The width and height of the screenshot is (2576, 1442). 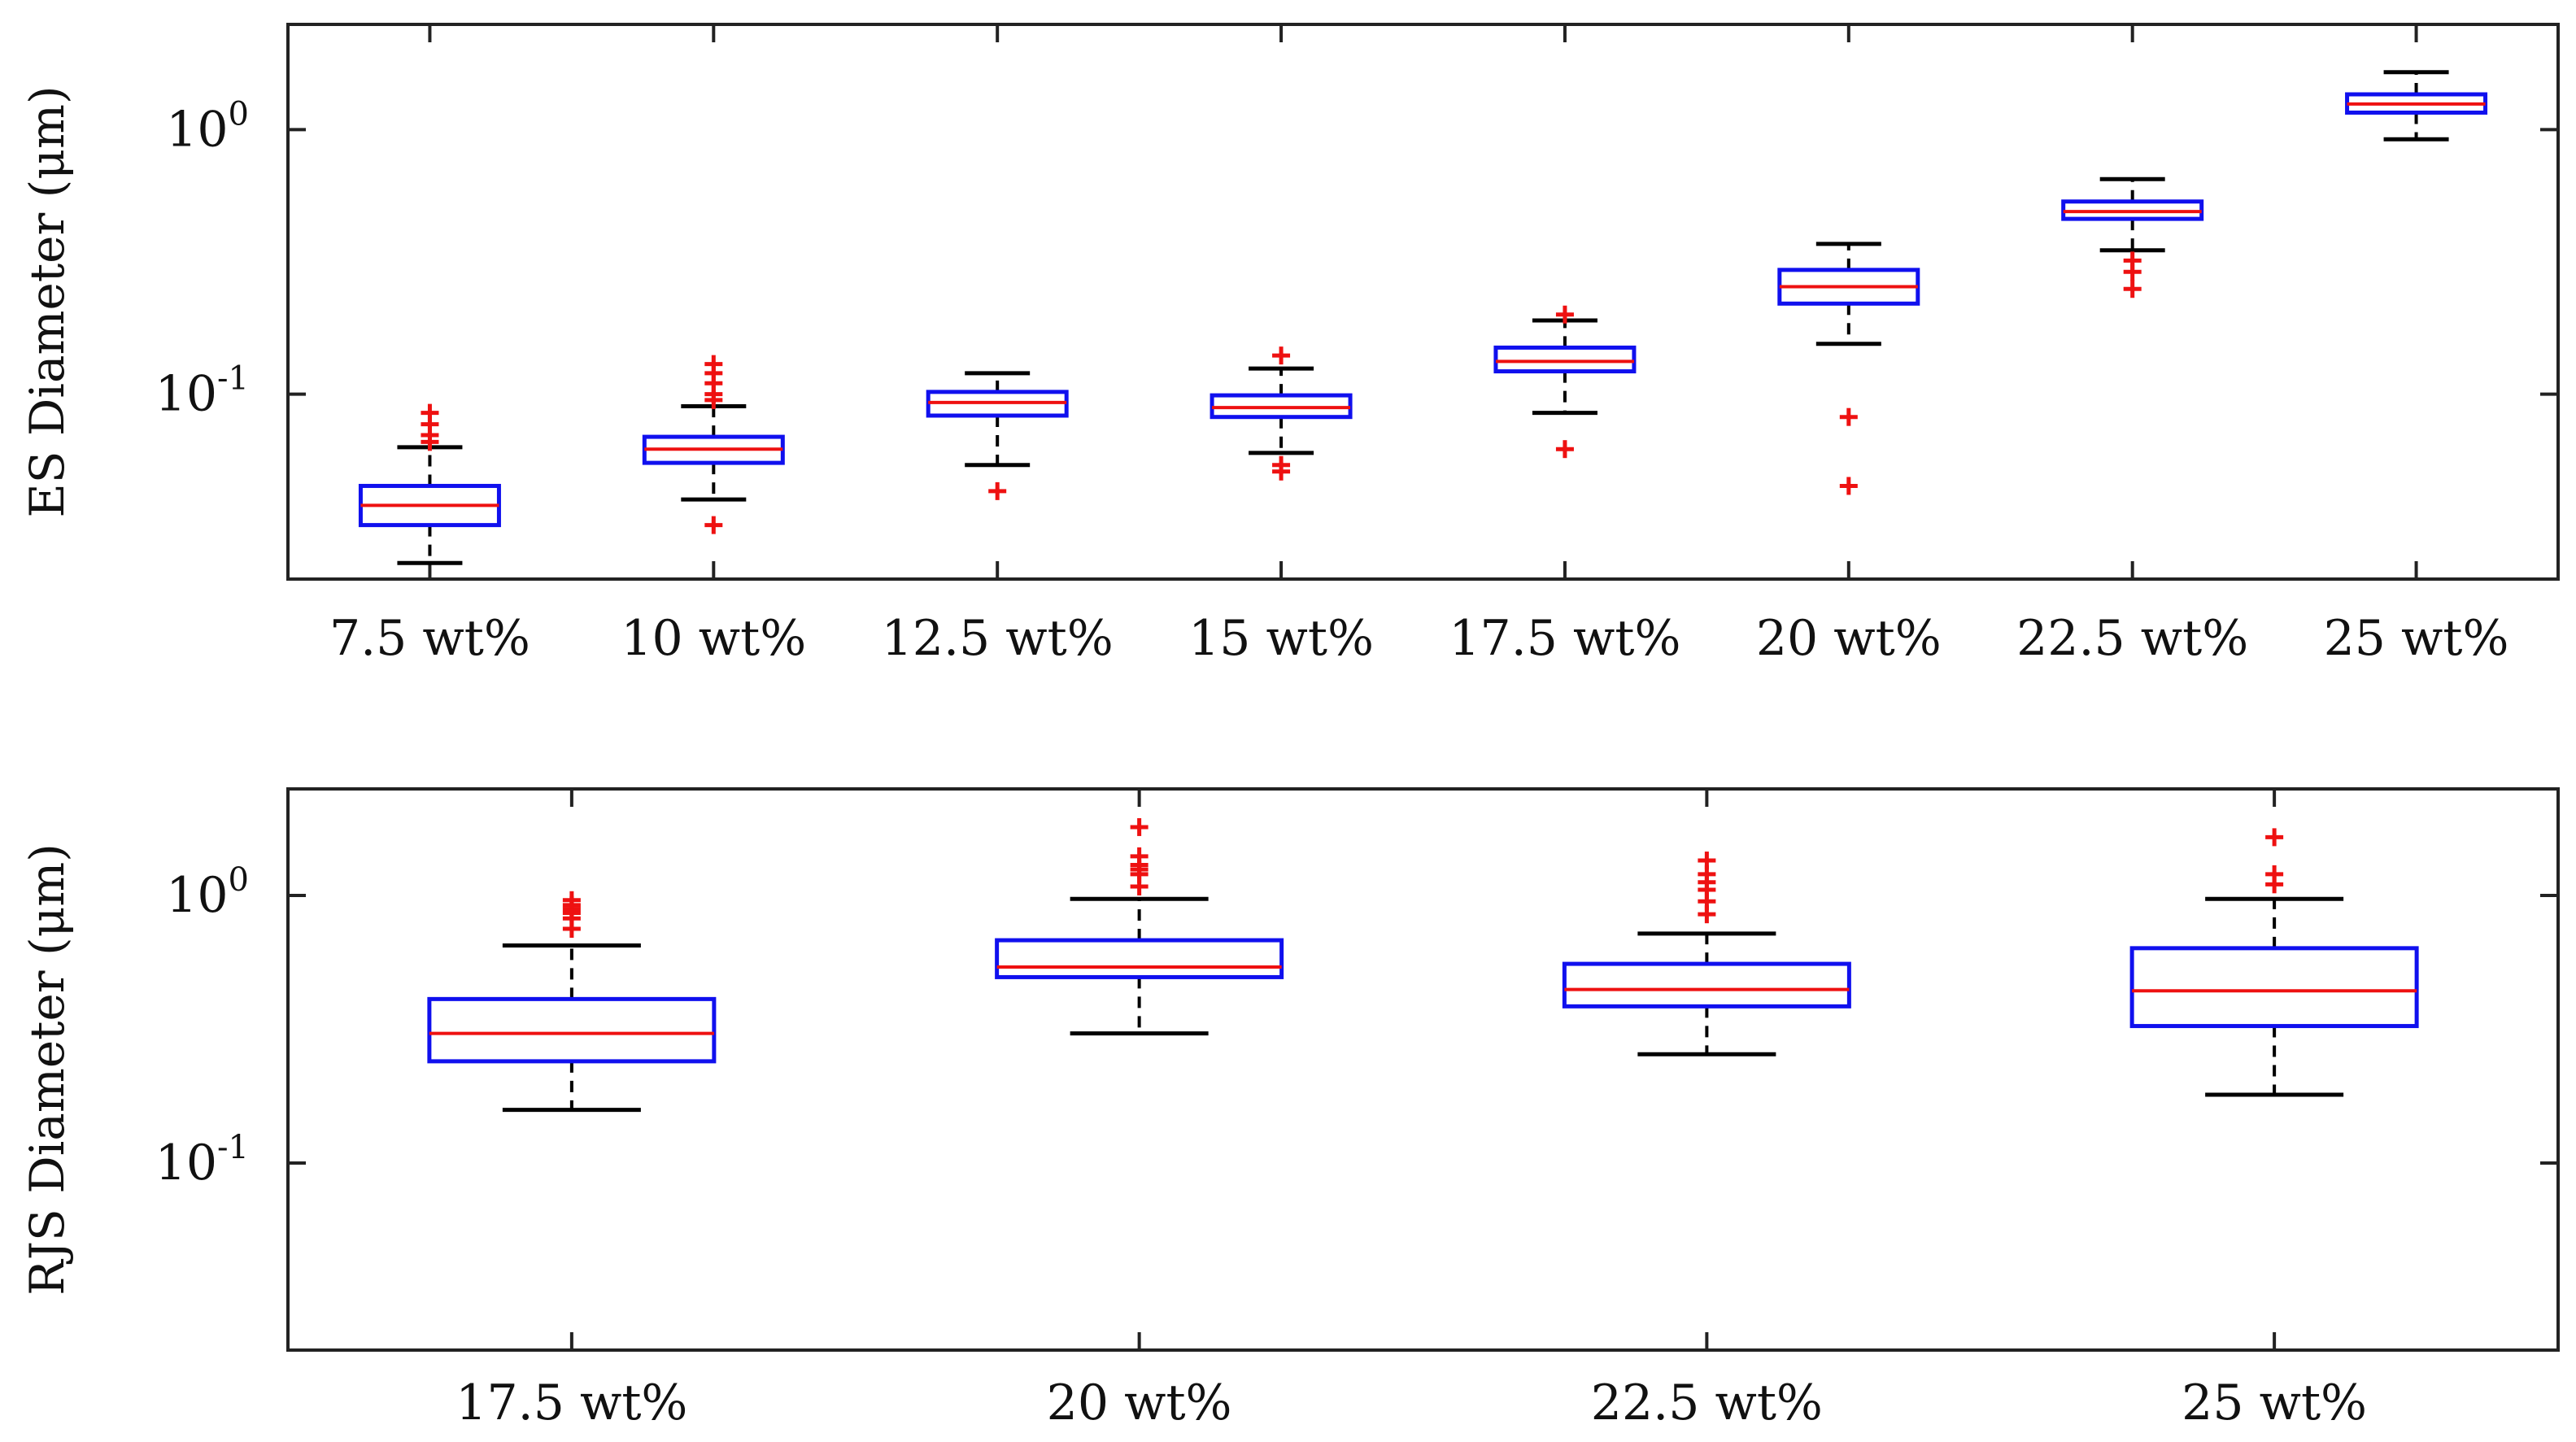 I want to click on rjs-y-axis-title: RJS Diameter (μm), so click(x=47, y=1069).